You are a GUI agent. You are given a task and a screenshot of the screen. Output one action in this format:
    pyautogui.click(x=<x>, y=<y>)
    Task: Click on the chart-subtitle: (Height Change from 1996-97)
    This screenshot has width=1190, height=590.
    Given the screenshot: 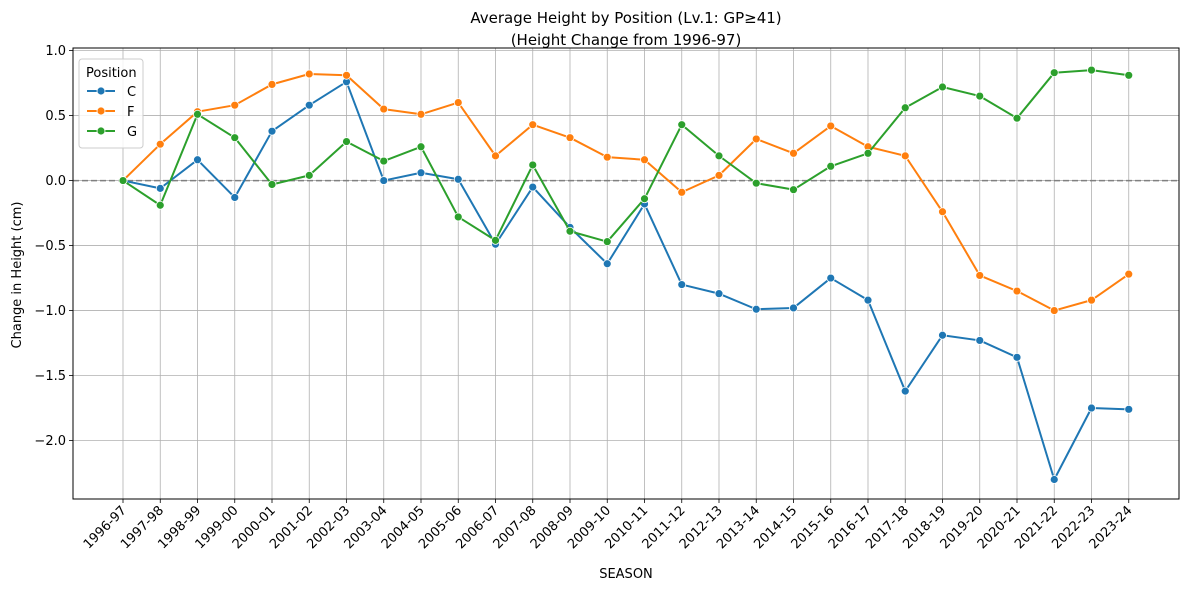 What is the action you would take?
    pyautogui.click(x=626, y=40)
    